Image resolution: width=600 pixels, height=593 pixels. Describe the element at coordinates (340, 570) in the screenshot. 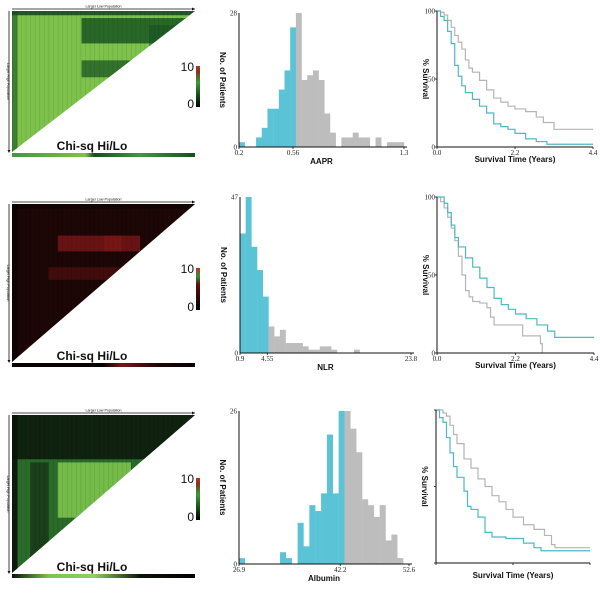

I see `x-tick-label: 42.2` at that location.